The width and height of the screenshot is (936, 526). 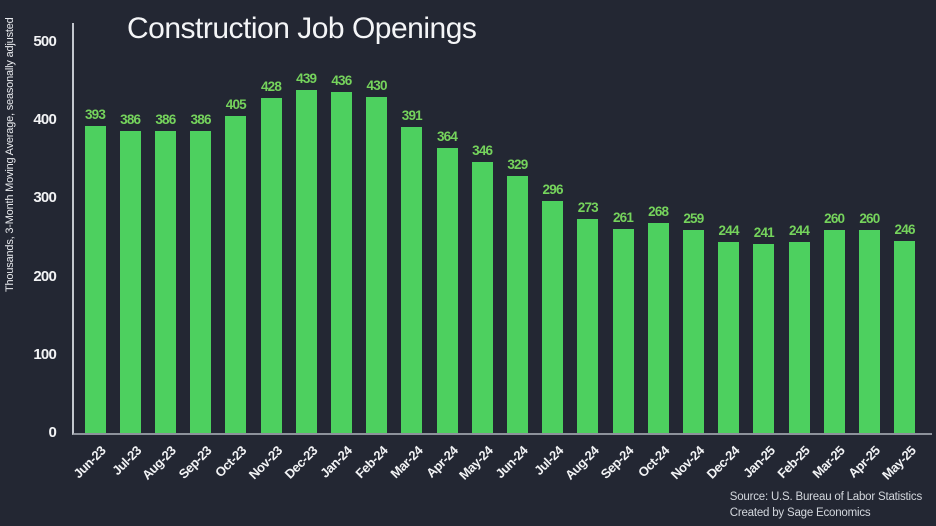 I want to click on bar-value-label: 430, so click(x=377, y=85).